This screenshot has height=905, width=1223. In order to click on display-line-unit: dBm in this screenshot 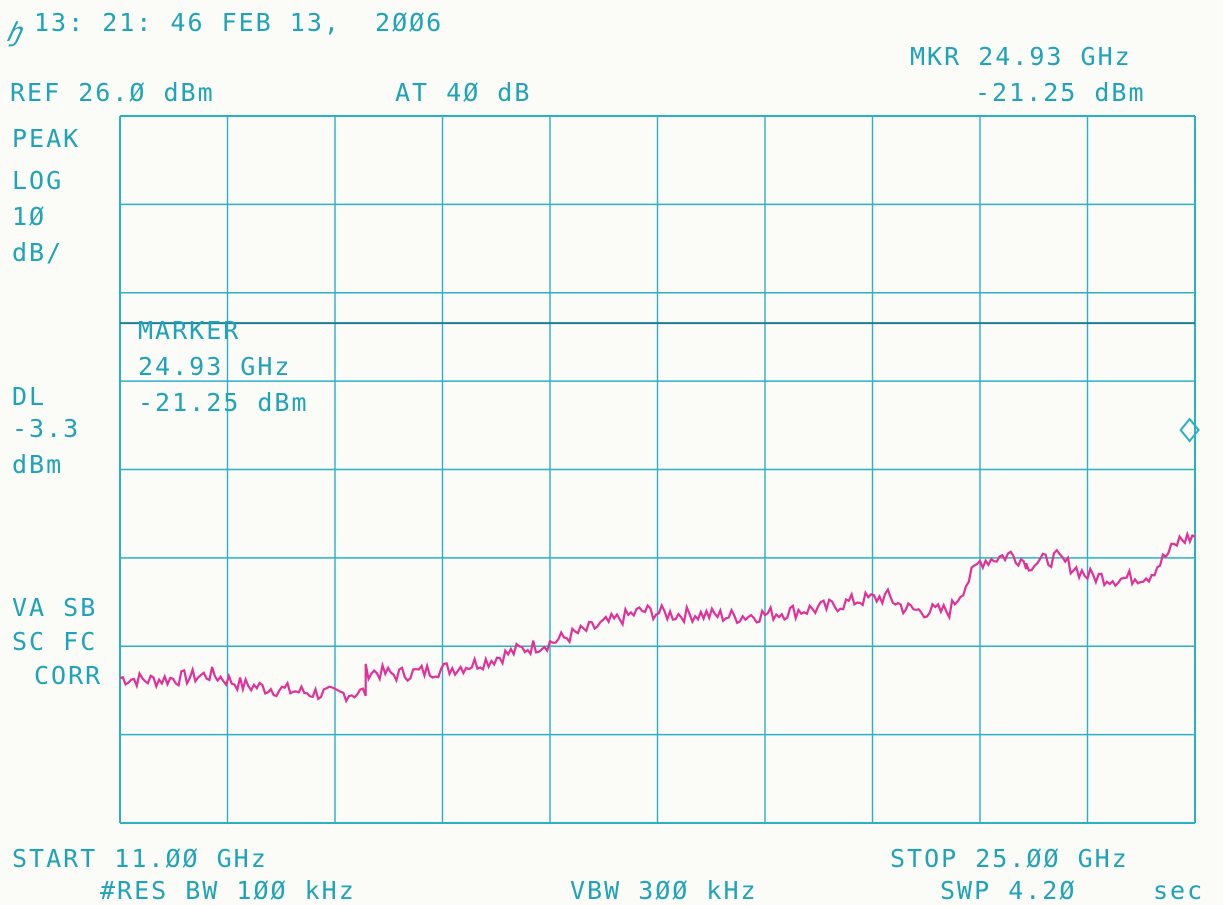, I will do `click(38, 464)`.